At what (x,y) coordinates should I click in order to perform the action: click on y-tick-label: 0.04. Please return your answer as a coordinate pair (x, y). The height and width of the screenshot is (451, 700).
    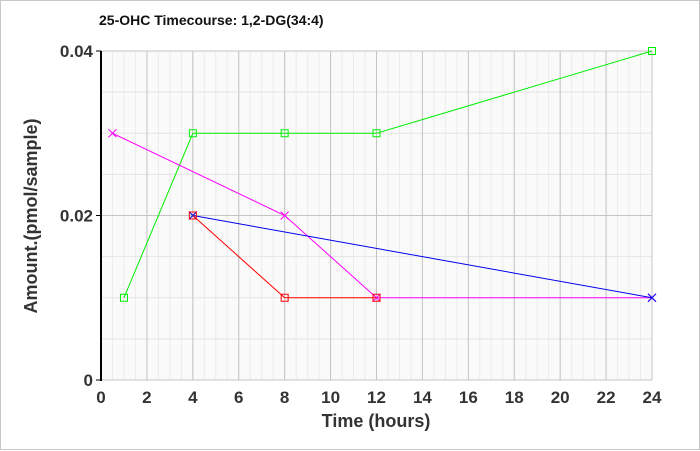
    Looking at the image, I should click on (77, 51).